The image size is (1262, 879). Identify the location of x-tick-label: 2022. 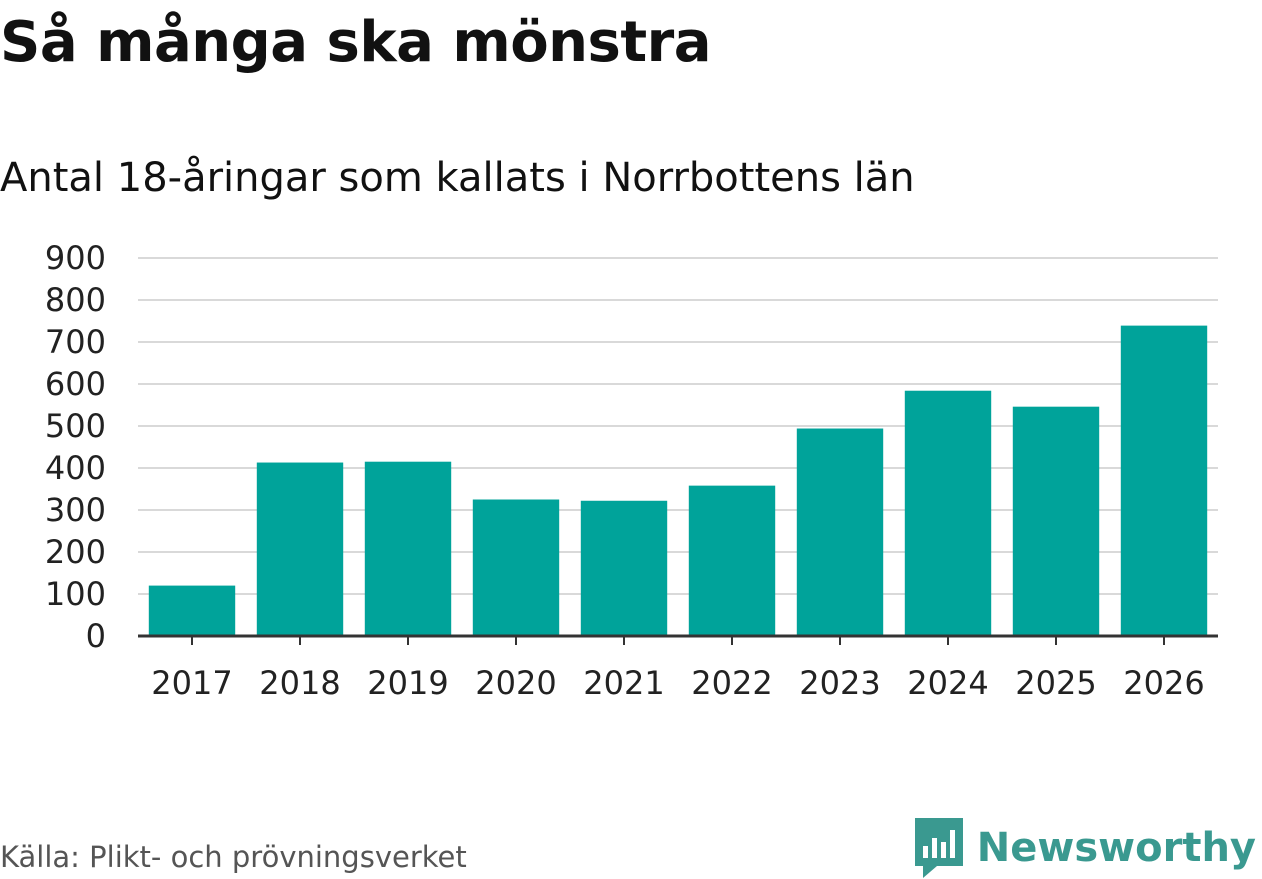
(731, 683).